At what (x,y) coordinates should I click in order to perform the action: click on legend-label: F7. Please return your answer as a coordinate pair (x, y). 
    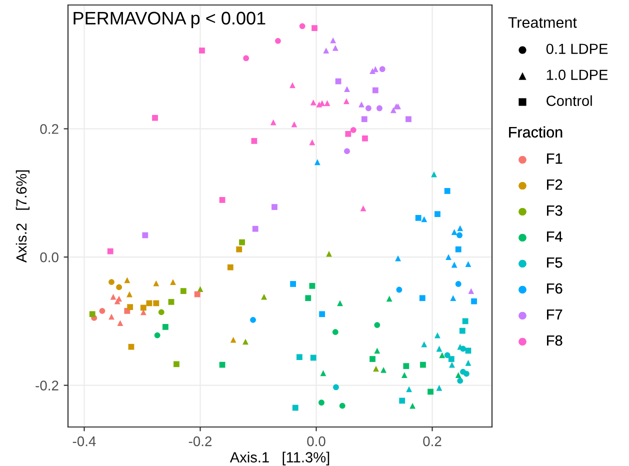
    Looking at the image, I should click on (554, 315).